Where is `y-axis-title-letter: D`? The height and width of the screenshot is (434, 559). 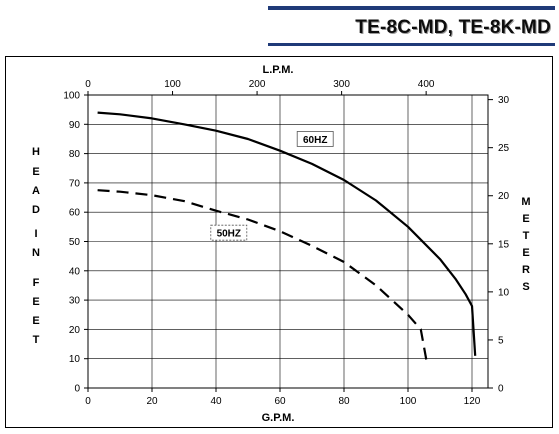
y-axis-title-letter: D is located at coordinates (36, 210).